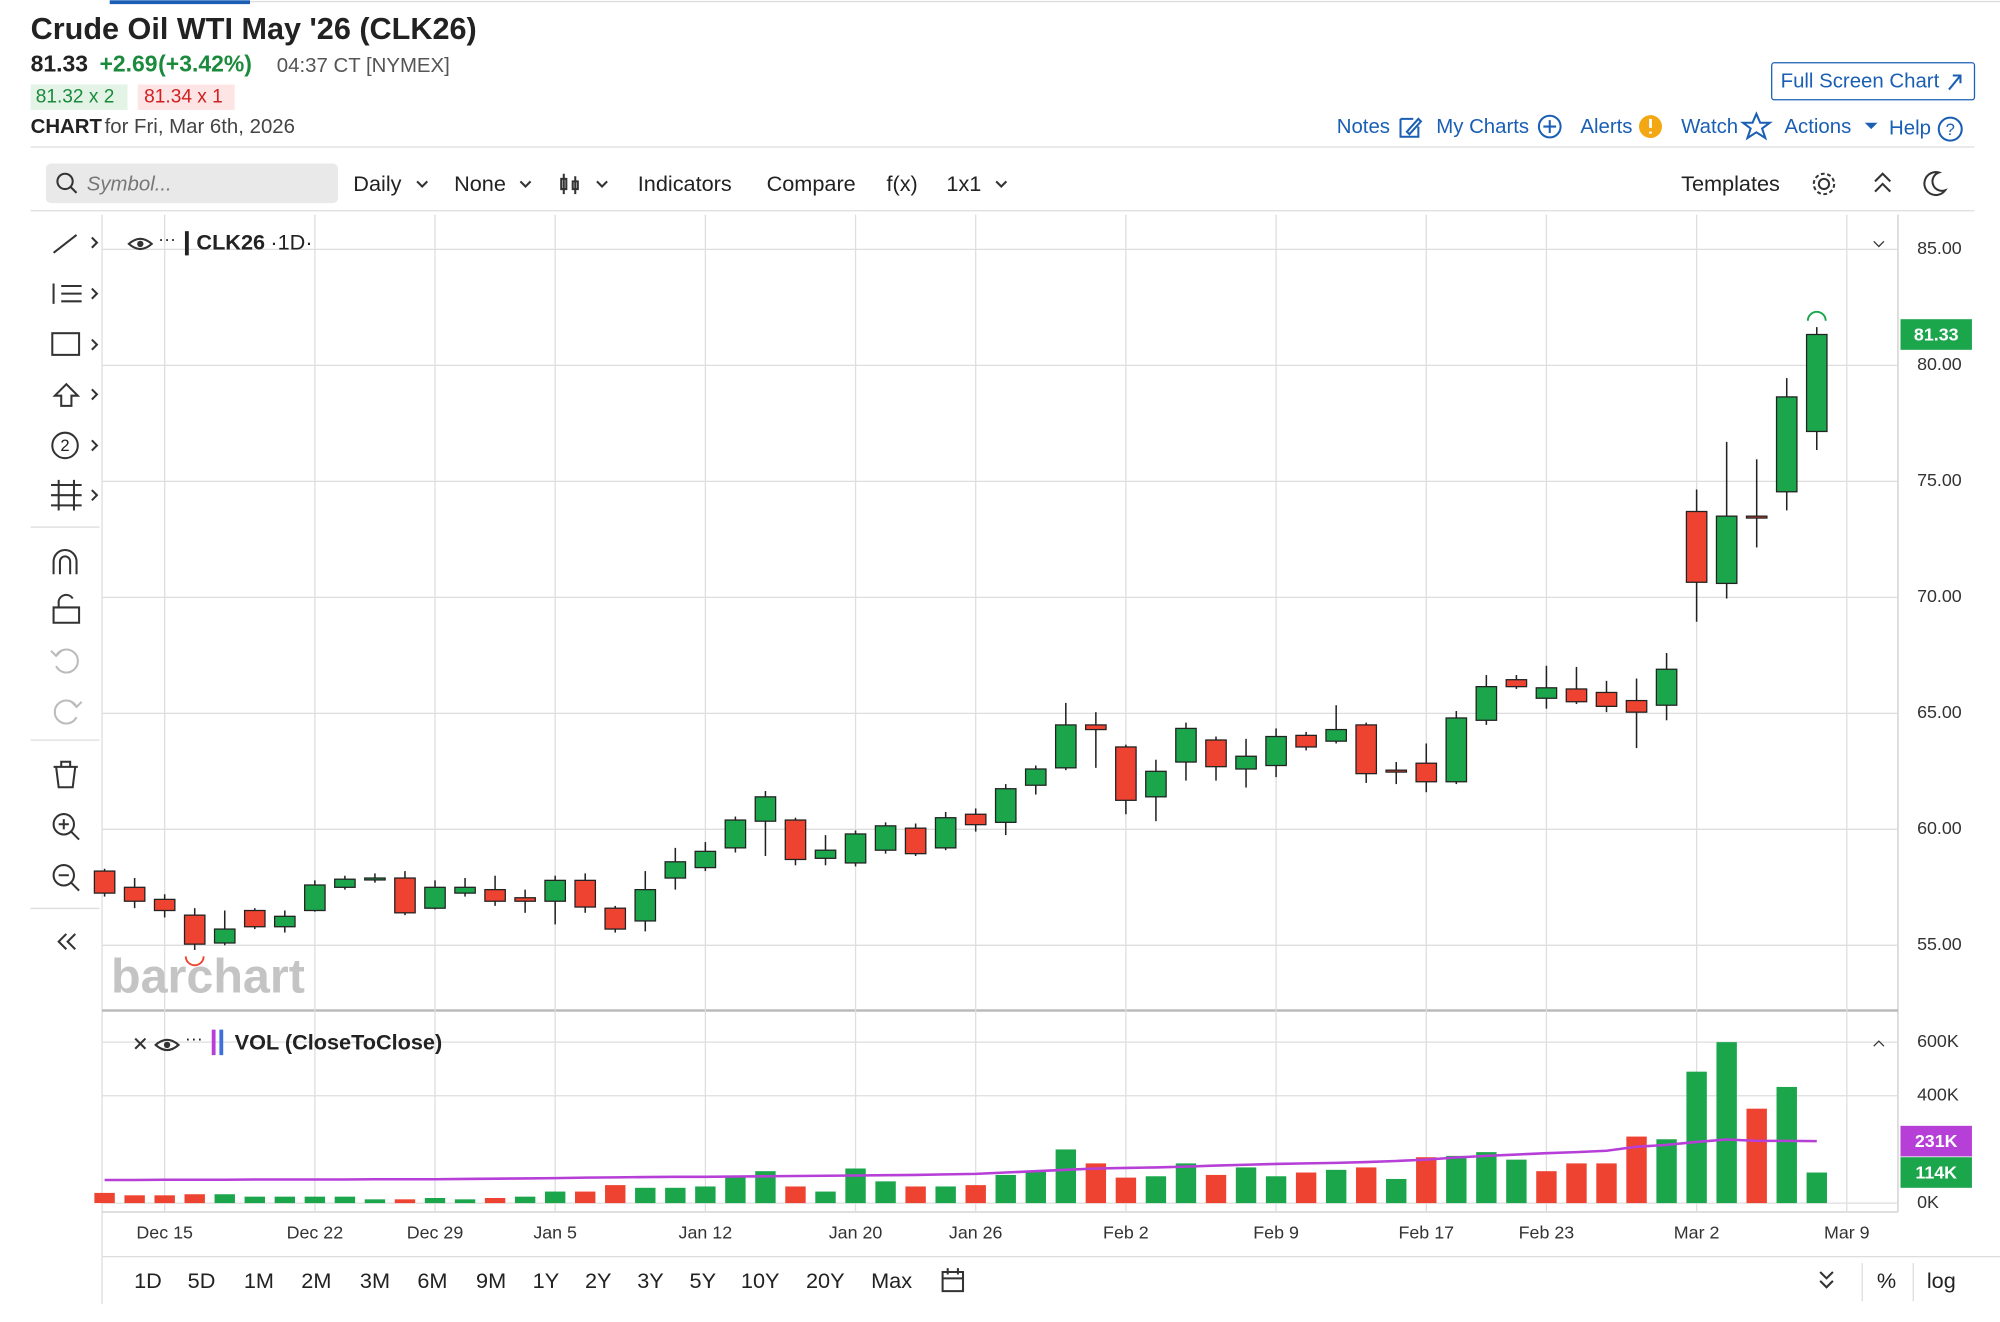 This screenshot has width=2000, height=1322. What do you see at coordinates (685, 183) in the screenshot?
I see `indicators-button: Indicators` at bounding box center [685, 183].